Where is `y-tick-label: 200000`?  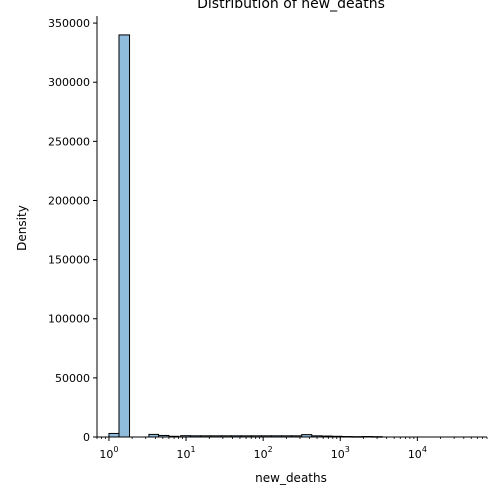 y-tick-label: 200000 is located at coordinates (69, 200).